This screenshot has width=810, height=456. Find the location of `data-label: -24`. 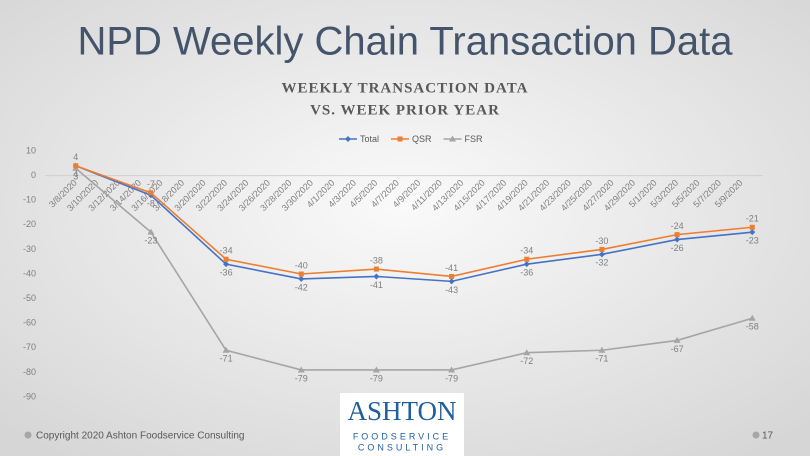

data-label: -24 is located at coordinates (677, 226).